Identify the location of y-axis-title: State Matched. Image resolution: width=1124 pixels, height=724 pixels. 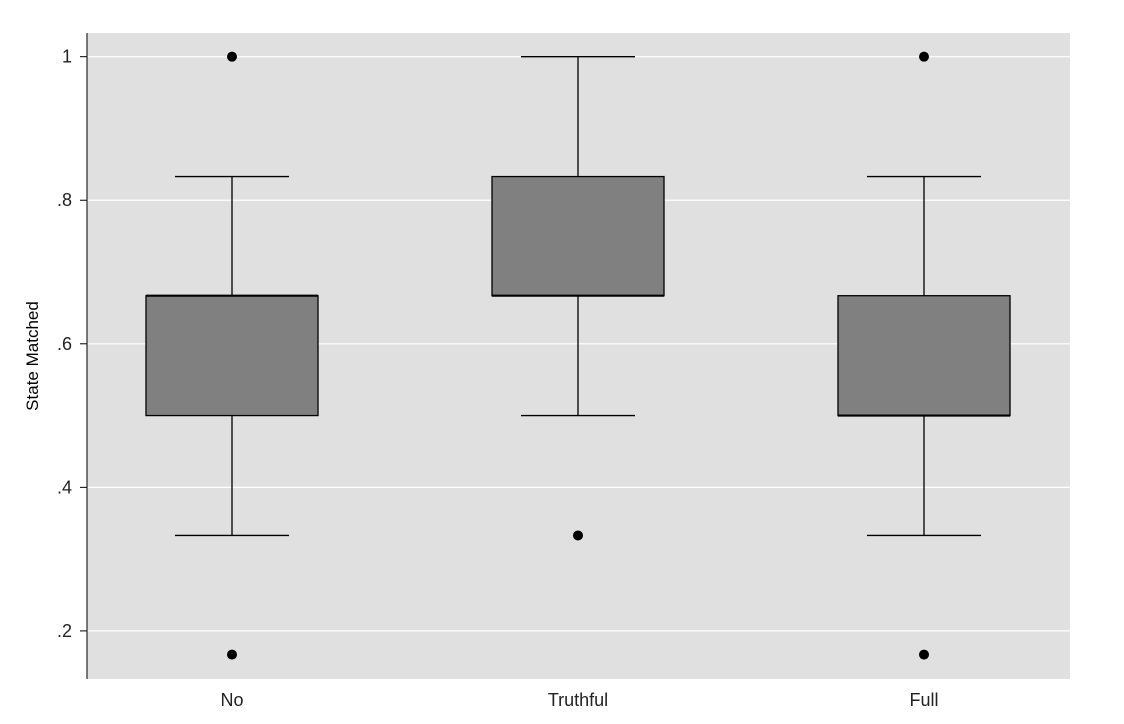
(32, 356).